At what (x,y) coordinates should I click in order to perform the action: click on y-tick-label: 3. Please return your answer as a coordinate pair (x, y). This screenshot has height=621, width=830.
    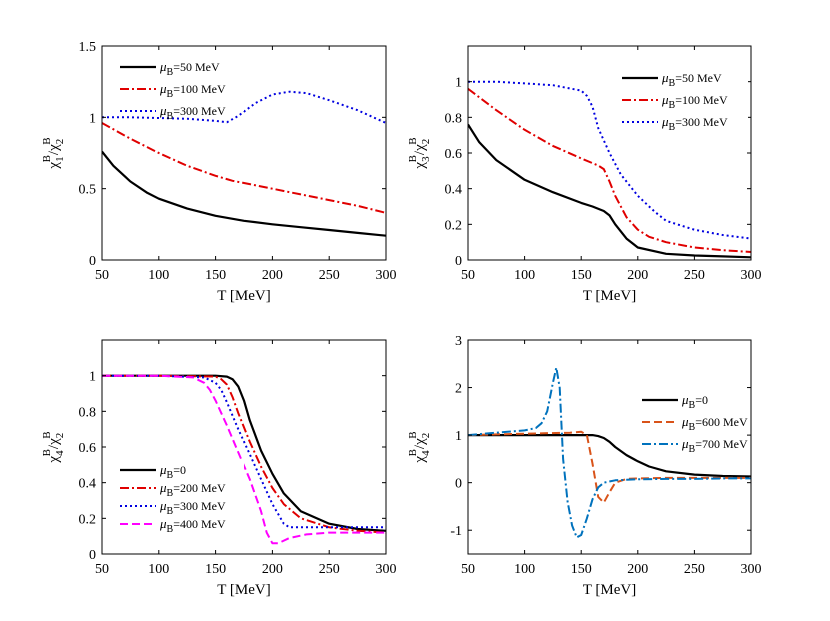
    Looking at the image, I should click on (458, 341).